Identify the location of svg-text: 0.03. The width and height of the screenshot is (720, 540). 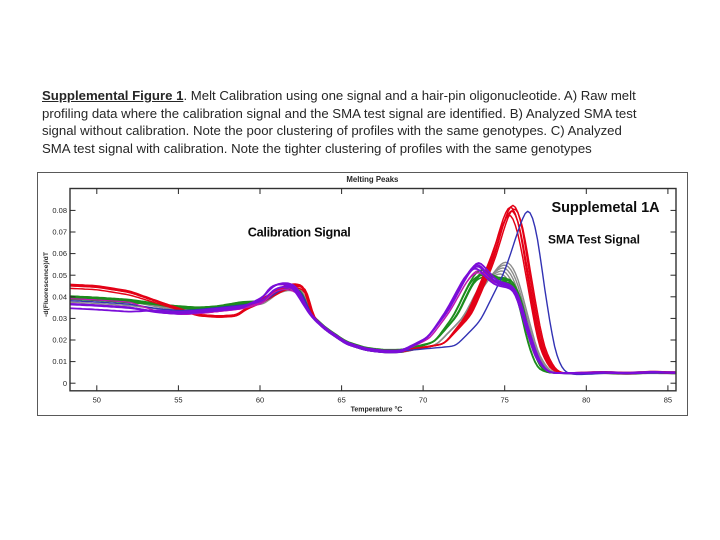
(59, 318).